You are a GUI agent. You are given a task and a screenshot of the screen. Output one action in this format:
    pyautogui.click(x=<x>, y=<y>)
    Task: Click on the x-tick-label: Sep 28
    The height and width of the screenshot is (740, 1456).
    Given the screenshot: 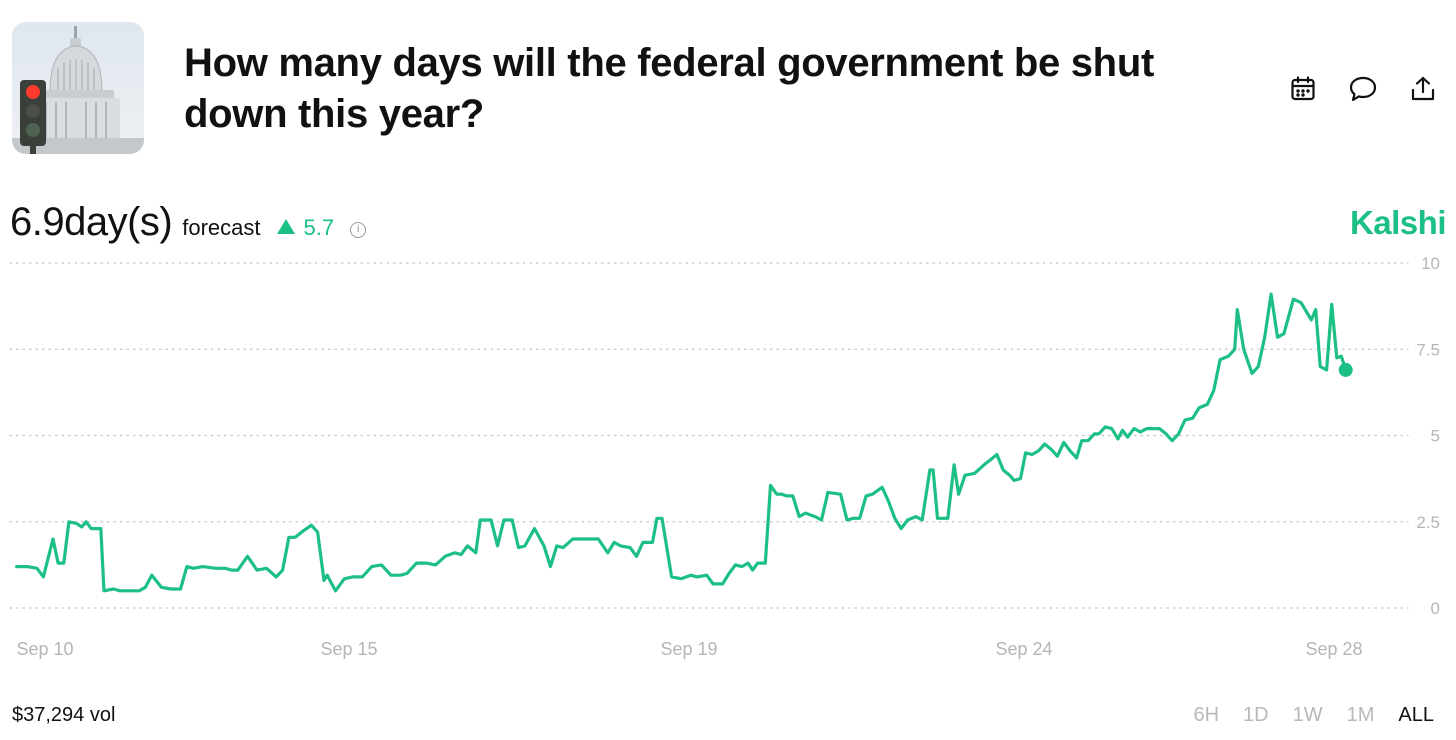 What is the action you would take?
    pyautogui.click(x=1333, y=649)
    